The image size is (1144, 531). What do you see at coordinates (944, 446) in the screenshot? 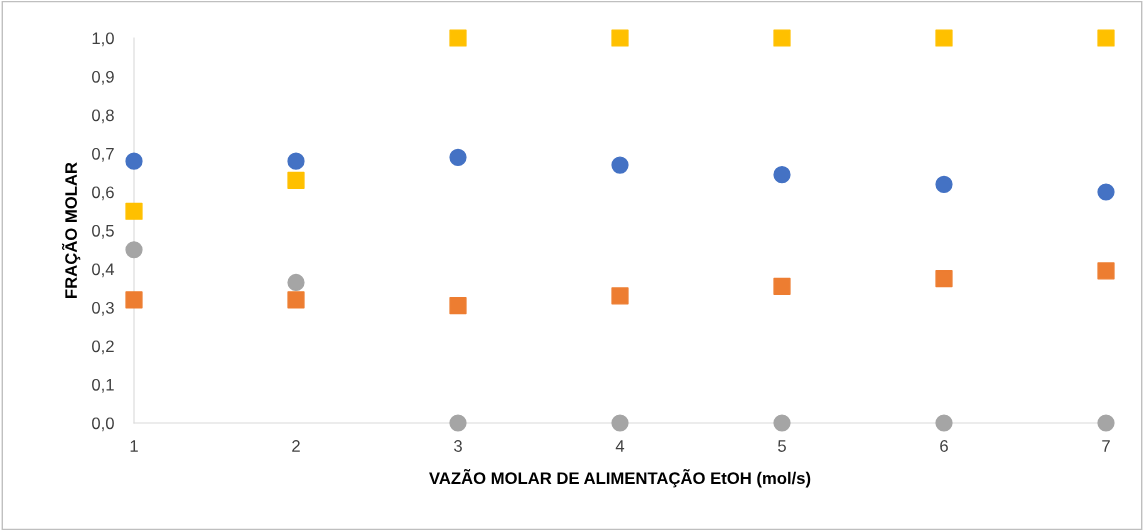
I see `x-tick-label: 6` at bounding box center [944, 446].